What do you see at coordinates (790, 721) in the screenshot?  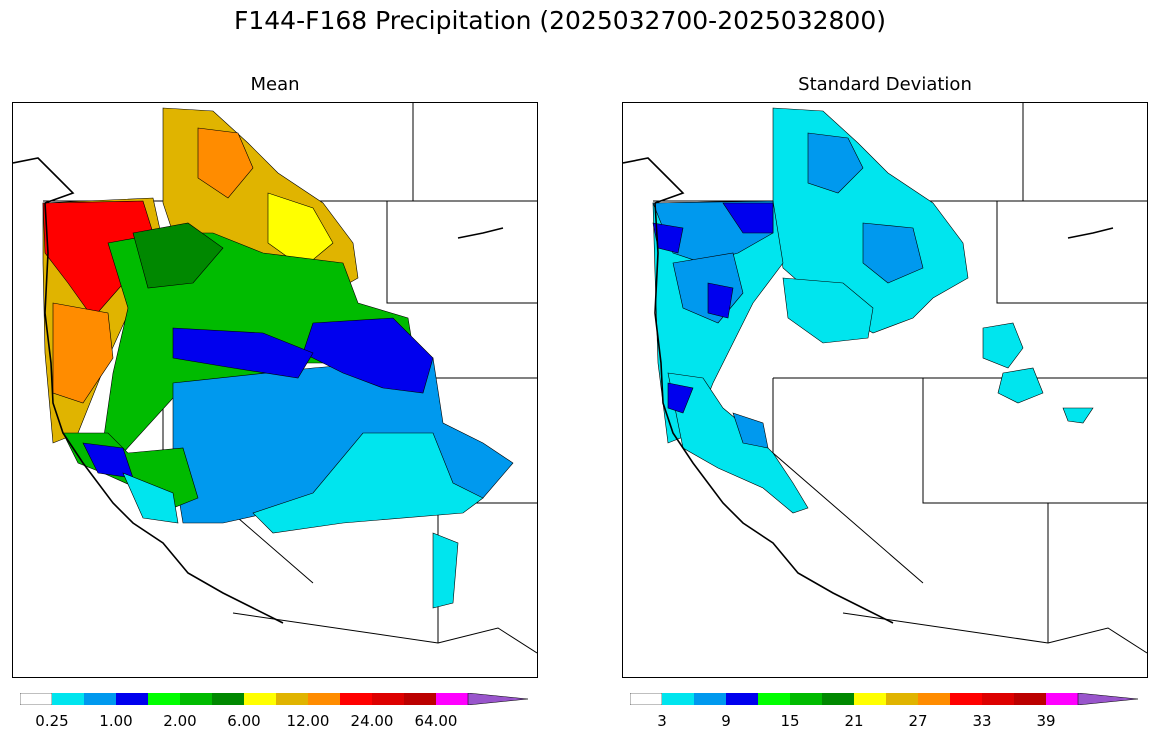 I see `stddev-tick-label: 15` at bounding box center [790, 721].